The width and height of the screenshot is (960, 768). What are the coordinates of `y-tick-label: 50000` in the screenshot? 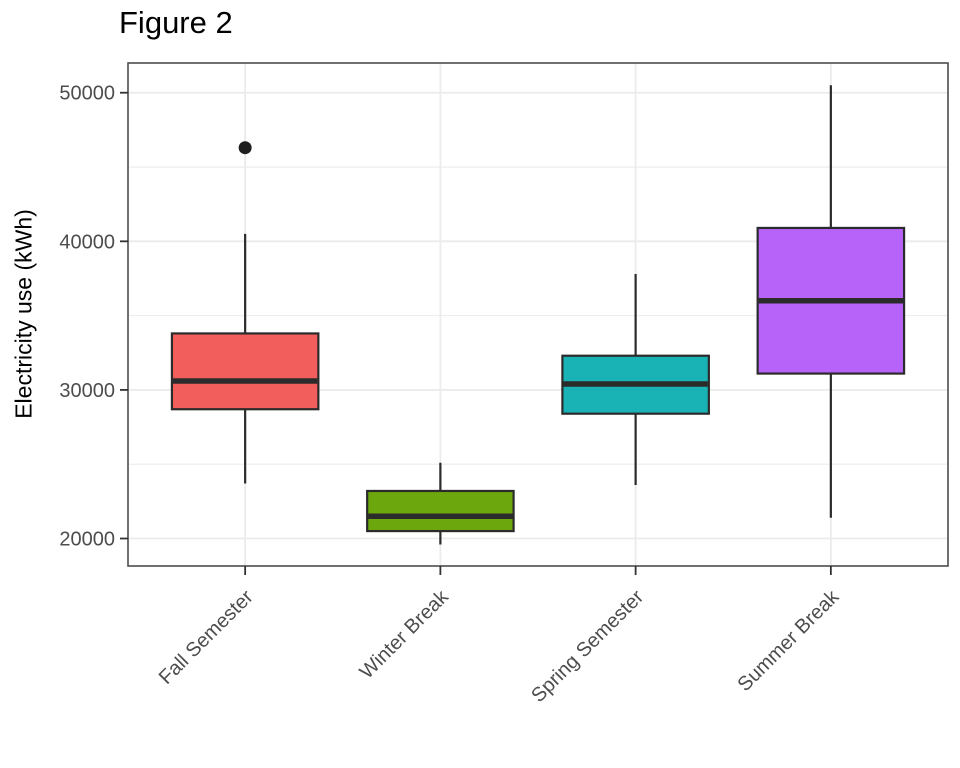 It's located at (87, 94).